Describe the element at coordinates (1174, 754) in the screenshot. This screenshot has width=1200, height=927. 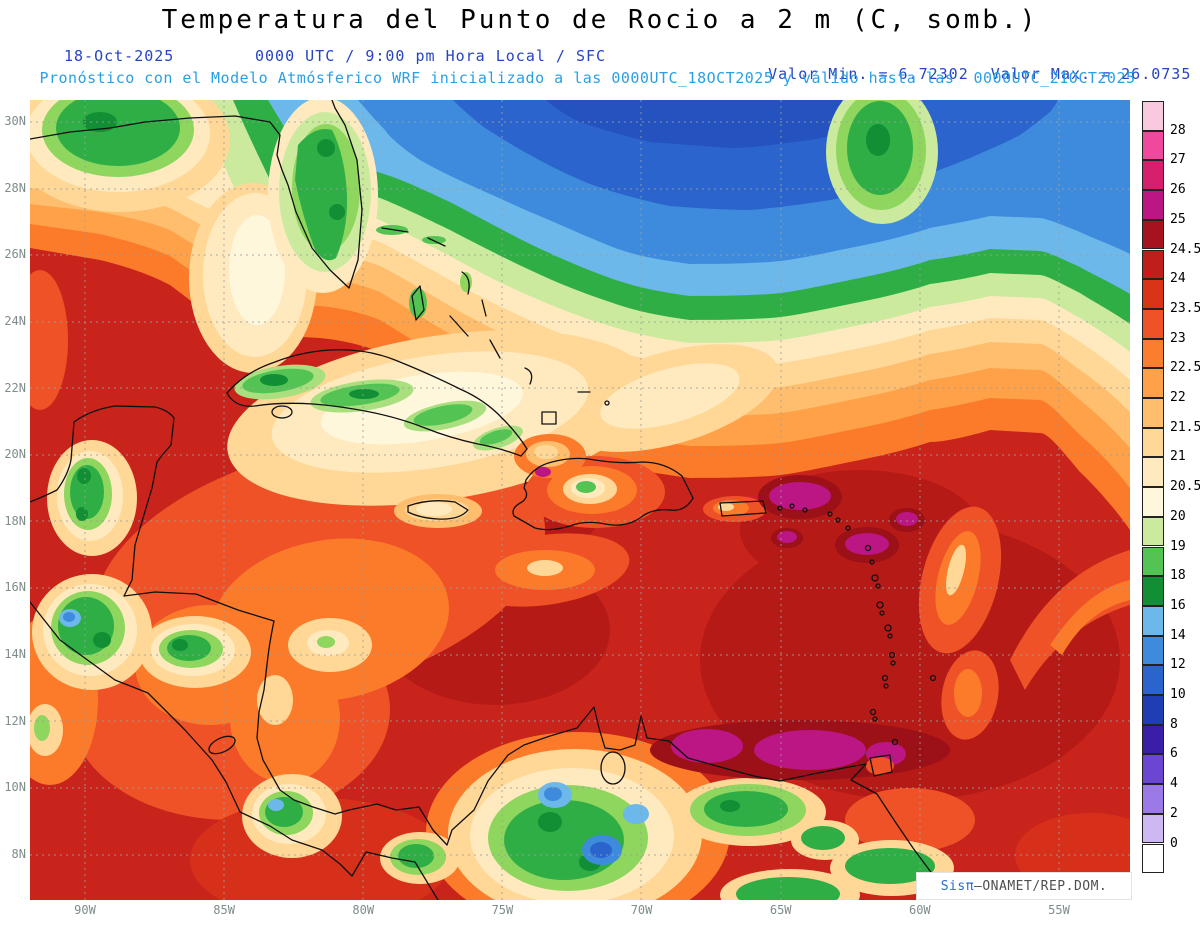
I see `colorbar-tick: 6` at that location.